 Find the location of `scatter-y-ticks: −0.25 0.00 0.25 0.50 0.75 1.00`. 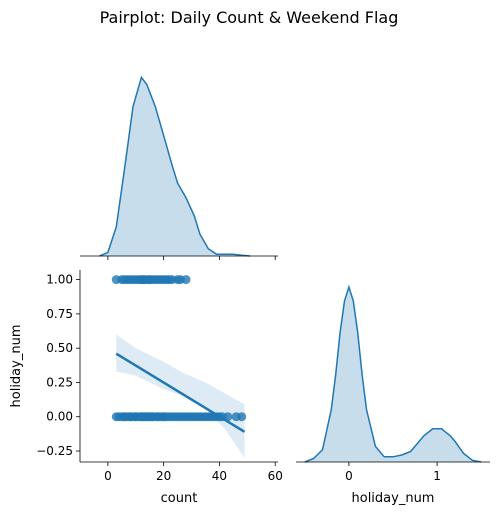

scatter-y-ticks: −0.25 0.00 0.25 0.50 0.75 1.00 is located at coordinates (58, 365).